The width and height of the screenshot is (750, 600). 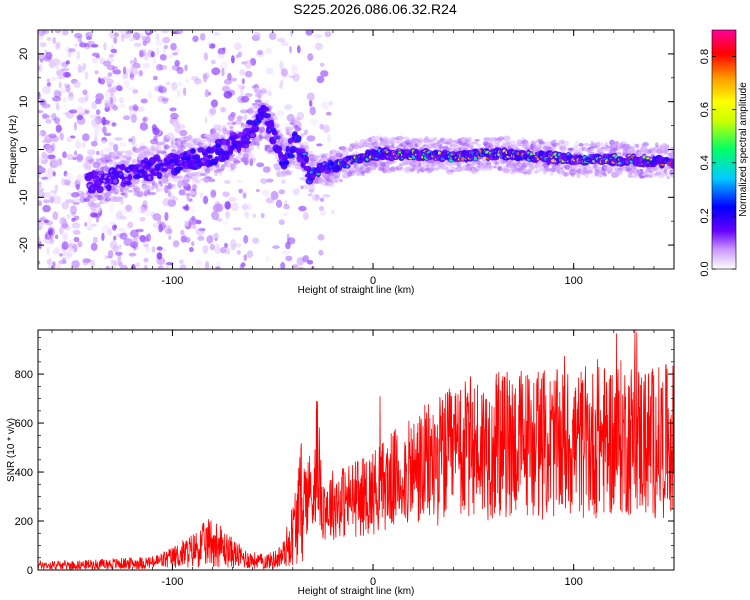 I want to click on y-tick-label: 800, so click(x=24, y=375).